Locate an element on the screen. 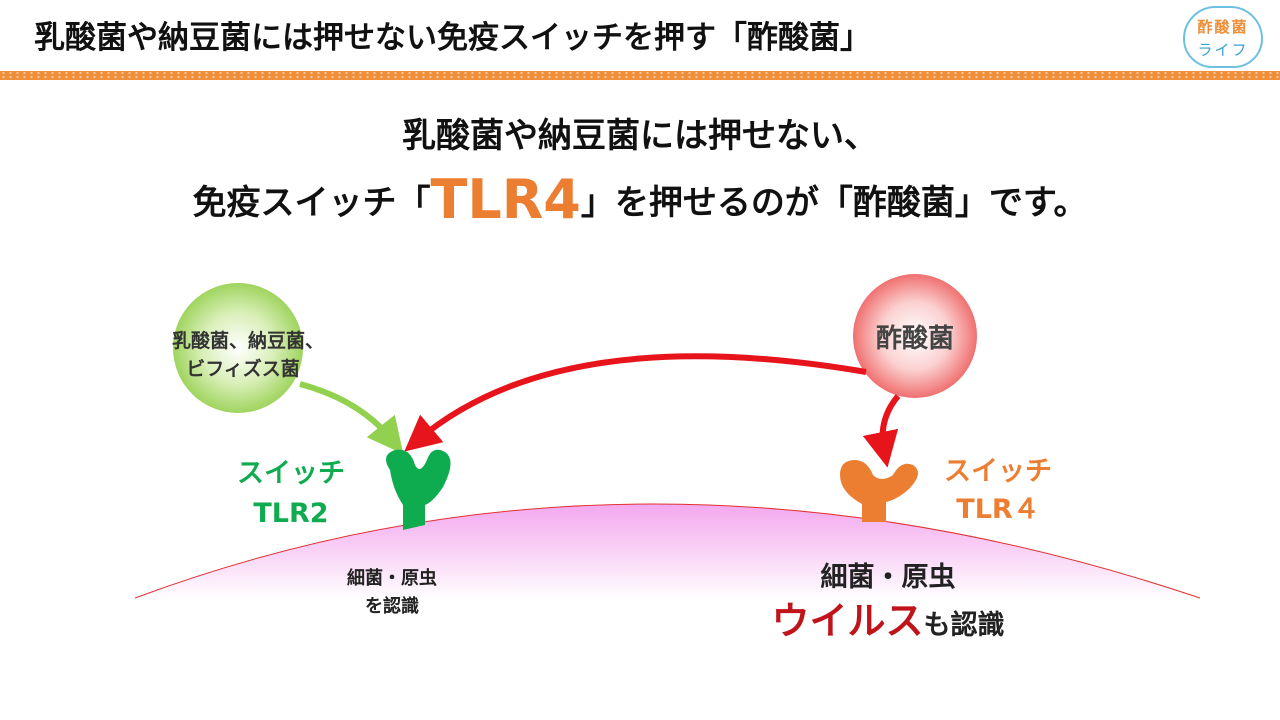 The width and height of the screenshot is (1280, 720). headline-line2: 免疫スイッチ「TLR4」を押せるのが「酢酸菌」です。 is located at coordinates (640, 199).